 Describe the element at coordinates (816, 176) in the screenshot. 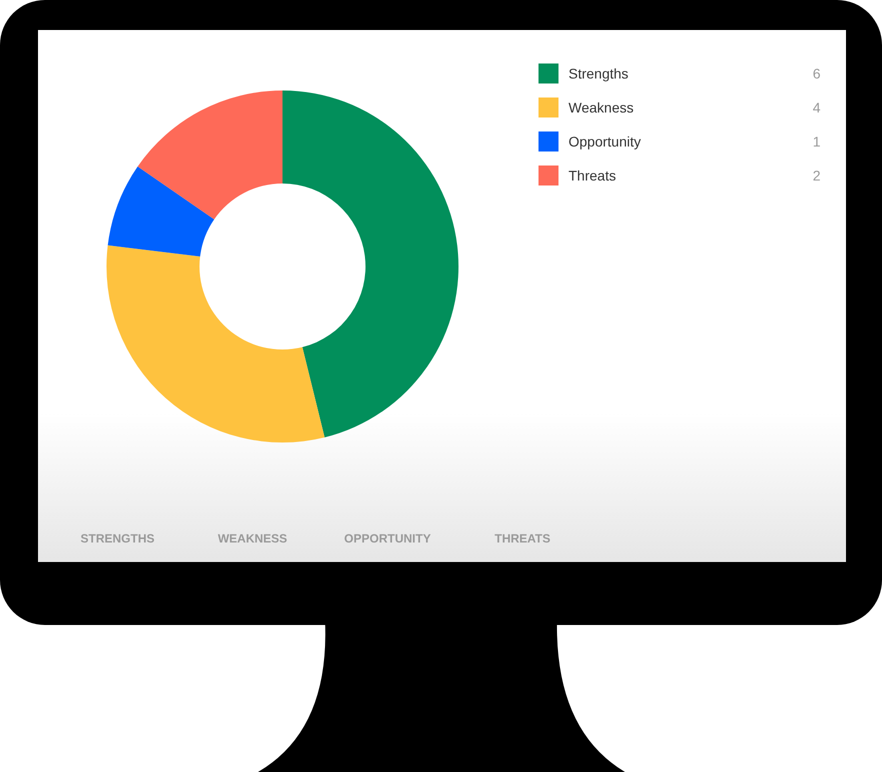

I see `data-label: 2` at that location.